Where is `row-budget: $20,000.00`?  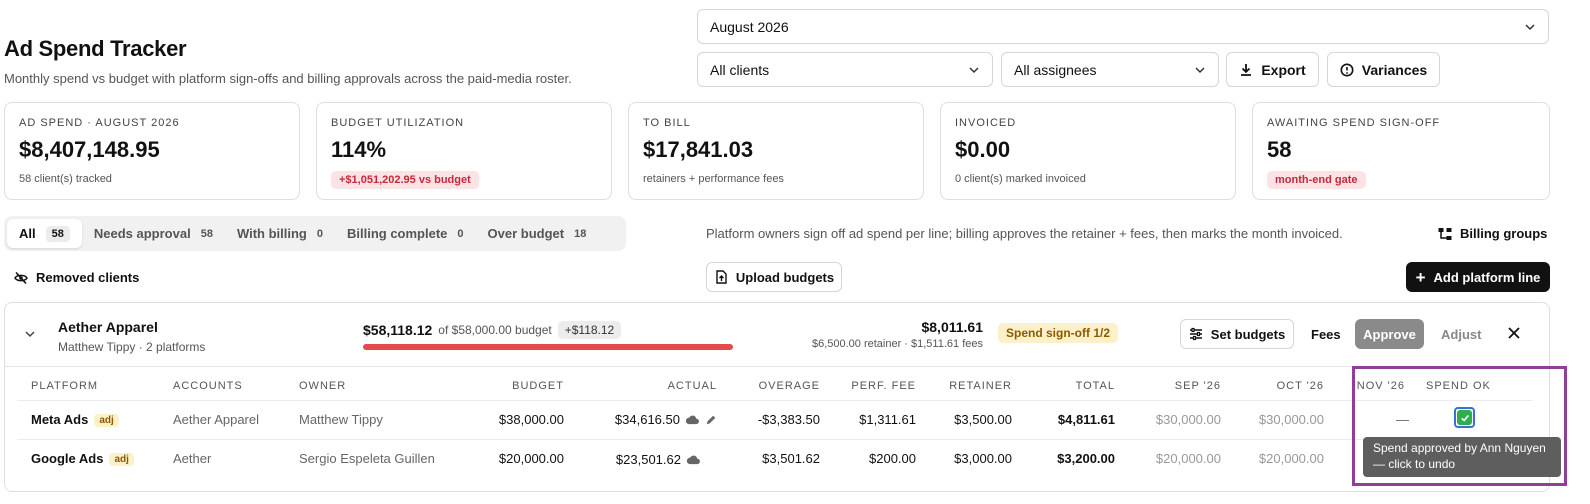
row-budget: $20,000.00 is located at coordinates (531, 458).